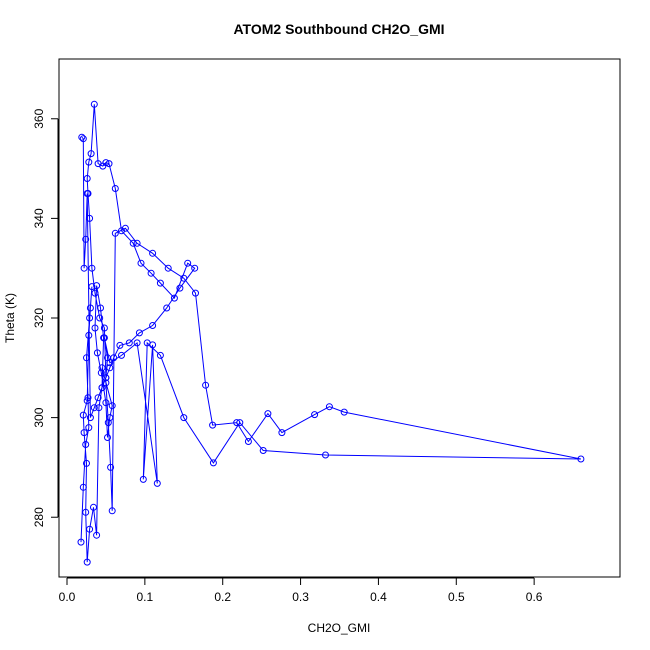 This screenshot has width=650, height=650. Describe the element at coordinates (338, 29) in the screenshot. I see `chart-title: ATOM2 Southbound CH2O_GMI` at that location.